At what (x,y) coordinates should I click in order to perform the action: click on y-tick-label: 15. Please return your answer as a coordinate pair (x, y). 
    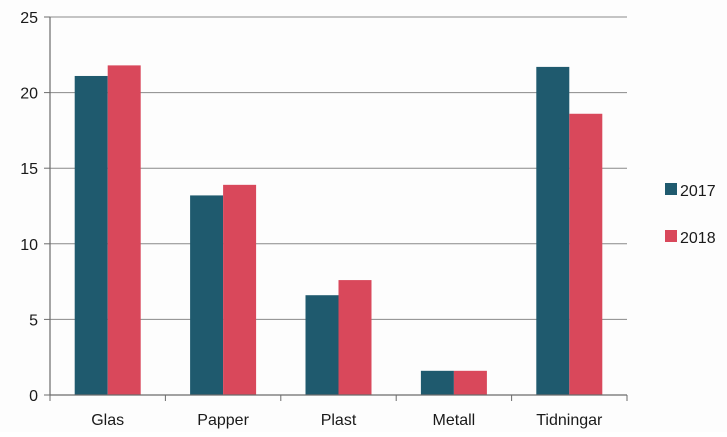
    Looking at the image, I should click on (29, 169).